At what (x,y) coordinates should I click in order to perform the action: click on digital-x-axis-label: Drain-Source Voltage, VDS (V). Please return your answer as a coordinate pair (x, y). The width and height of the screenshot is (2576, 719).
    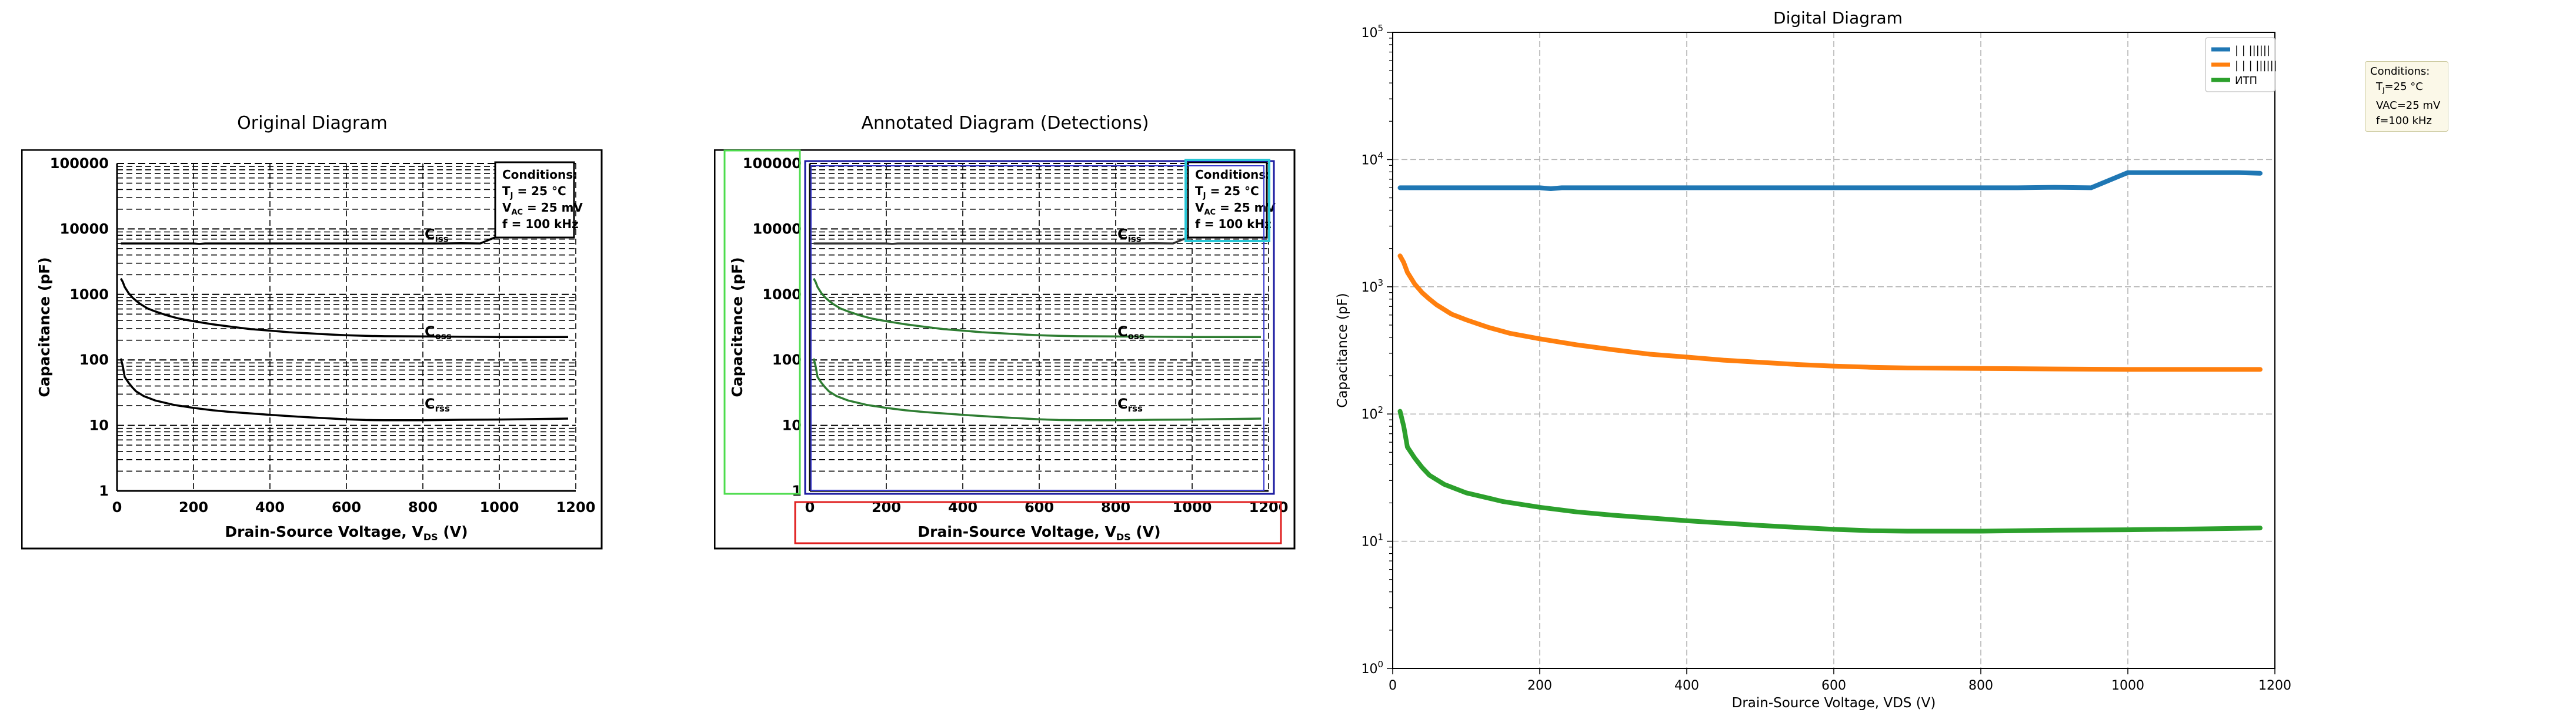
    Looking at the image, I should click on (1834, 703).